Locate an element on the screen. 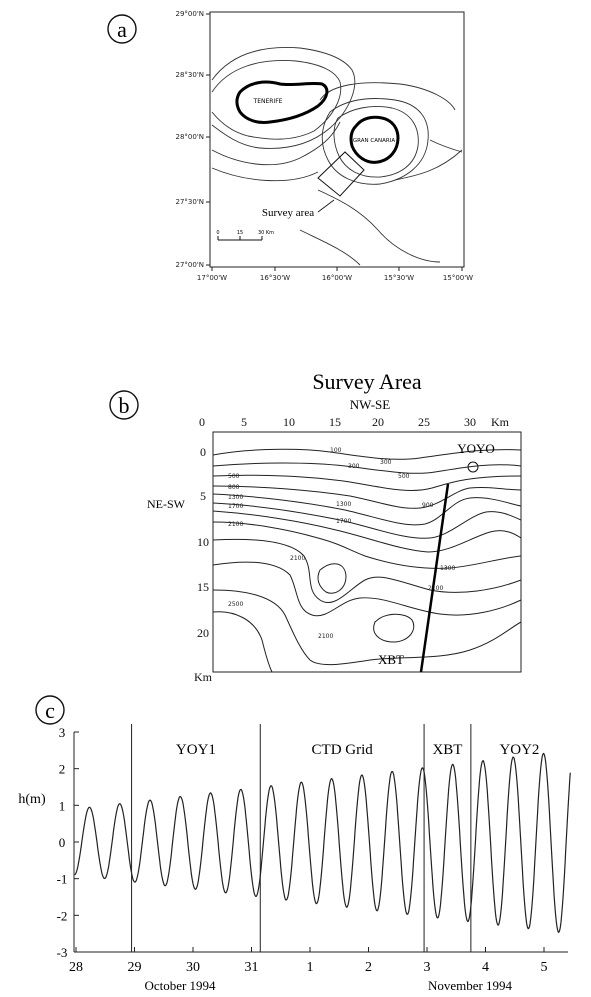 This screenshot has height=997, width=591. survey-box is located at coordinates (341, 174).